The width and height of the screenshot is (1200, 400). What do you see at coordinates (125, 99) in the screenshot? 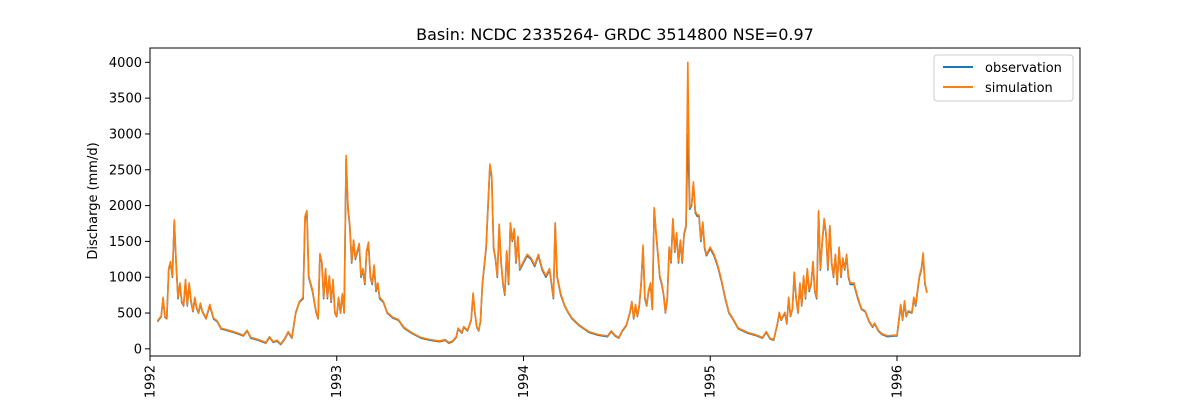
I see `y-tick-label: 3500` at bounding box center [125, 99].